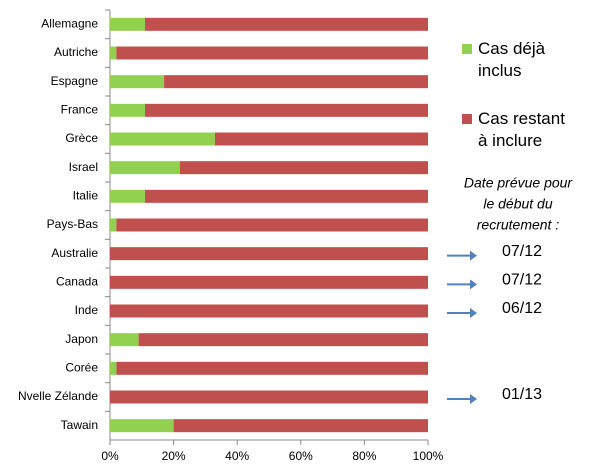 This screenshot has width=589, height=464. What do you see at coordinates (428, 456) in the screenshot?
I see `x-tick-label: 100%` at bounding box center [428, 456].